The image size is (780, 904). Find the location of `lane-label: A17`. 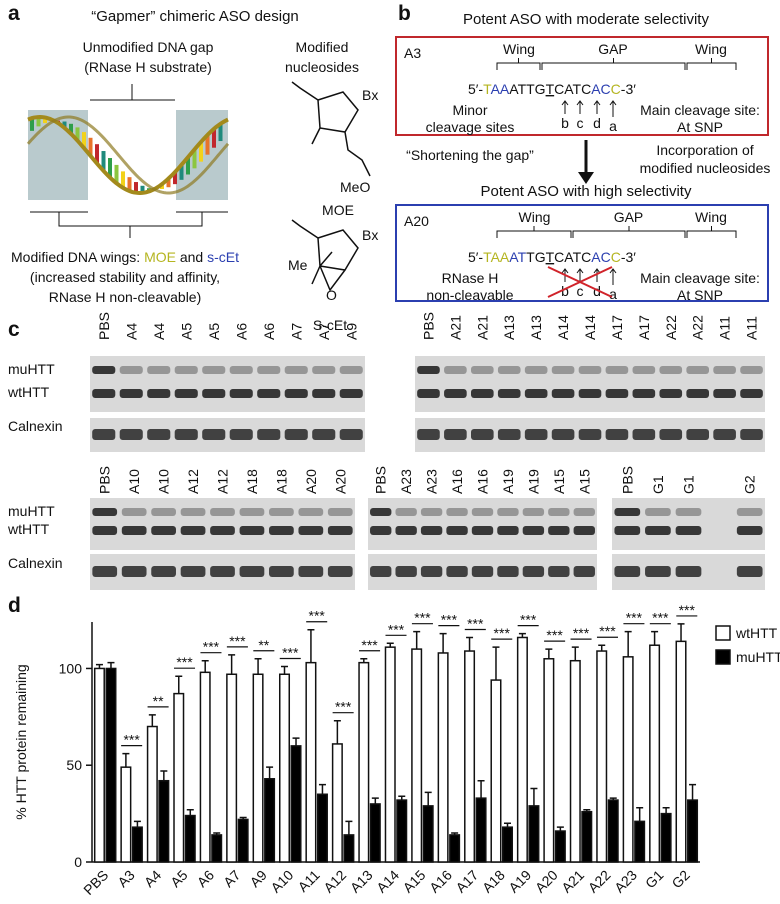

lane-label: A17 is located at coordinates (617, 327).